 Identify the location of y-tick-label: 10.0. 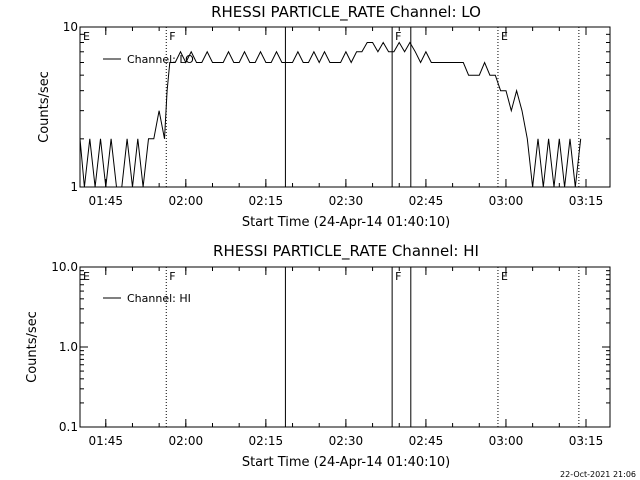
(64, 267).